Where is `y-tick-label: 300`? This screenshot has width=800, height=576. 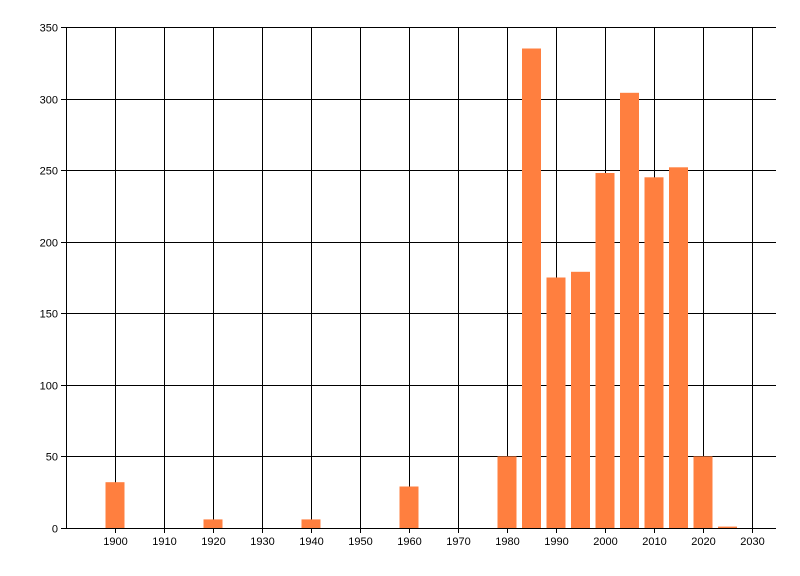 y-tick-label: 300 is located at coordinates (49, 101).